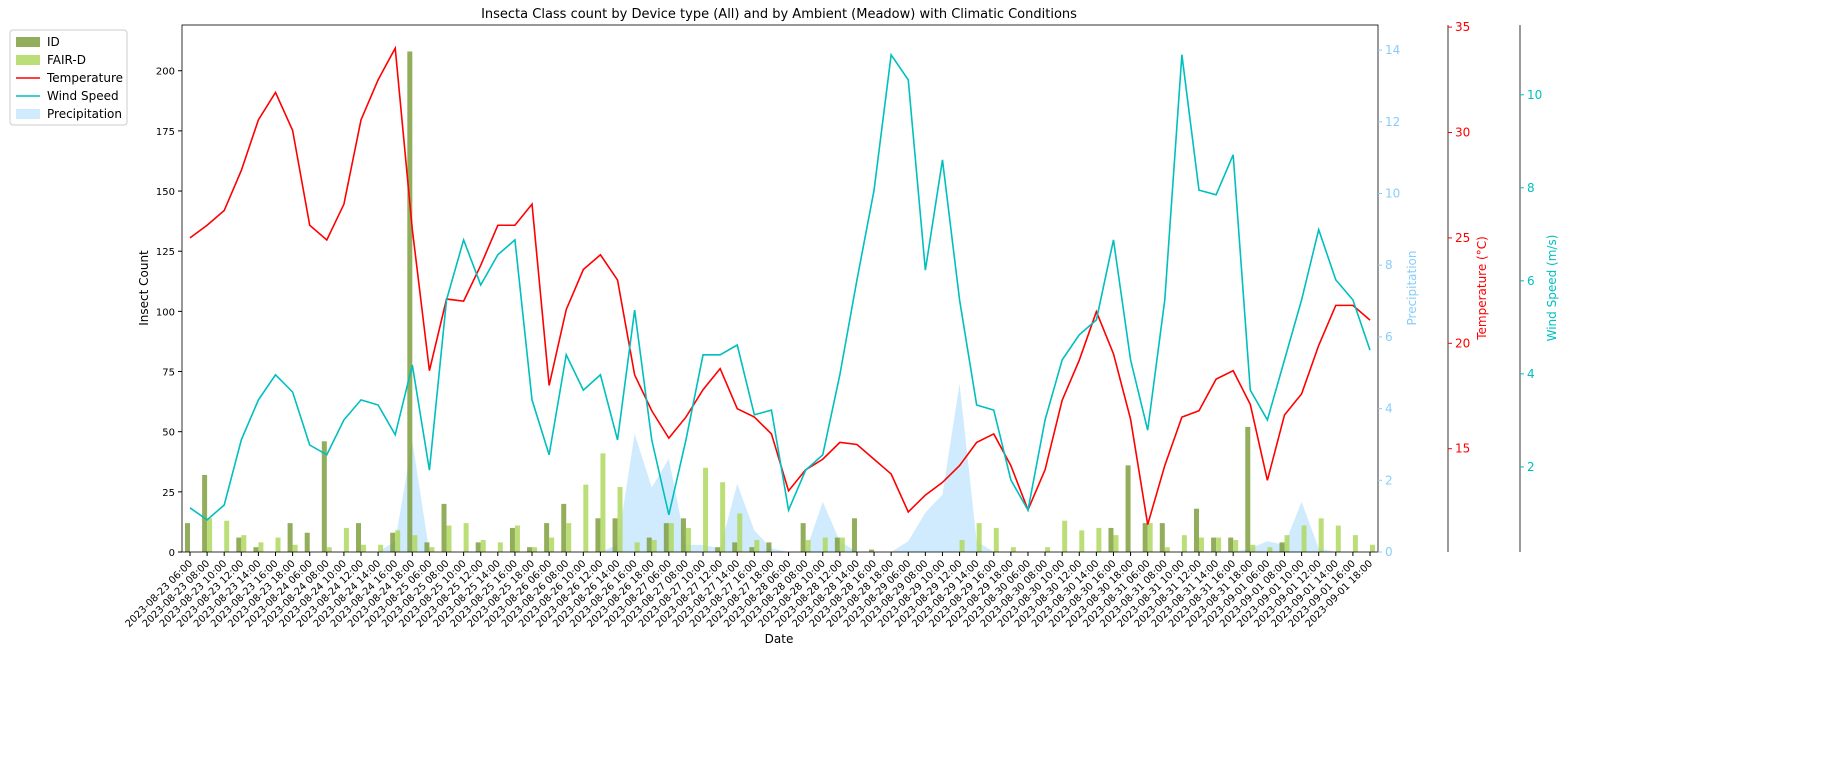  Describe the element at coordinates (1392, 193) in the screenshot. I see `y2-tick-label: 10` at that location.